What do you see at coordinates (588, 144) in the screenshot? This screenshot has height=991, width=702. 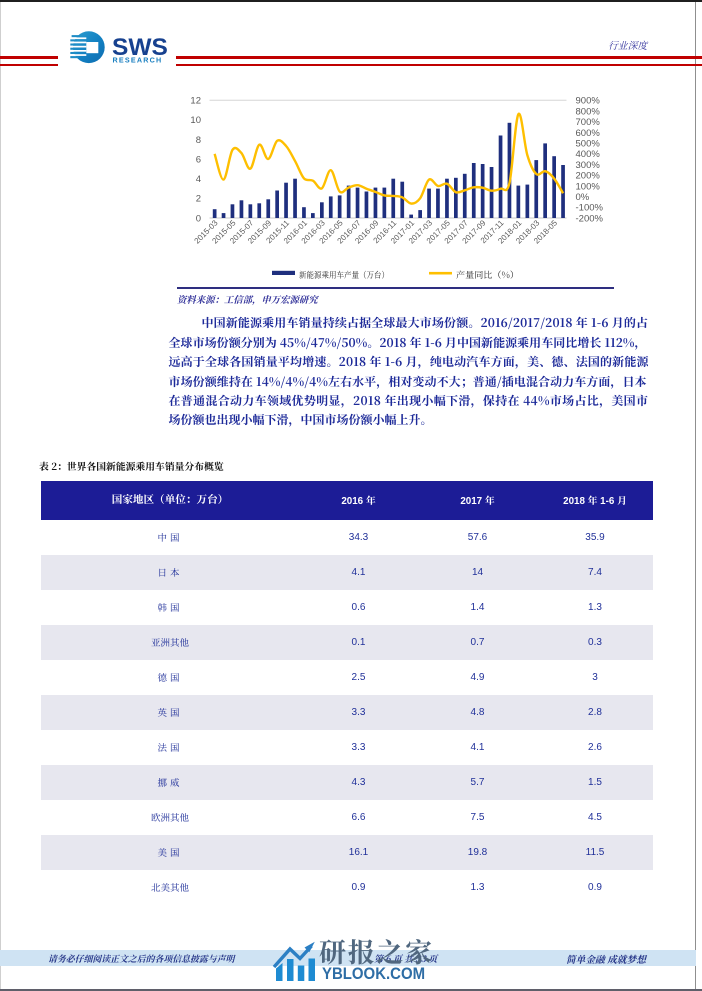 I see `svg-text: 500%` at bounding box center [588, 144].